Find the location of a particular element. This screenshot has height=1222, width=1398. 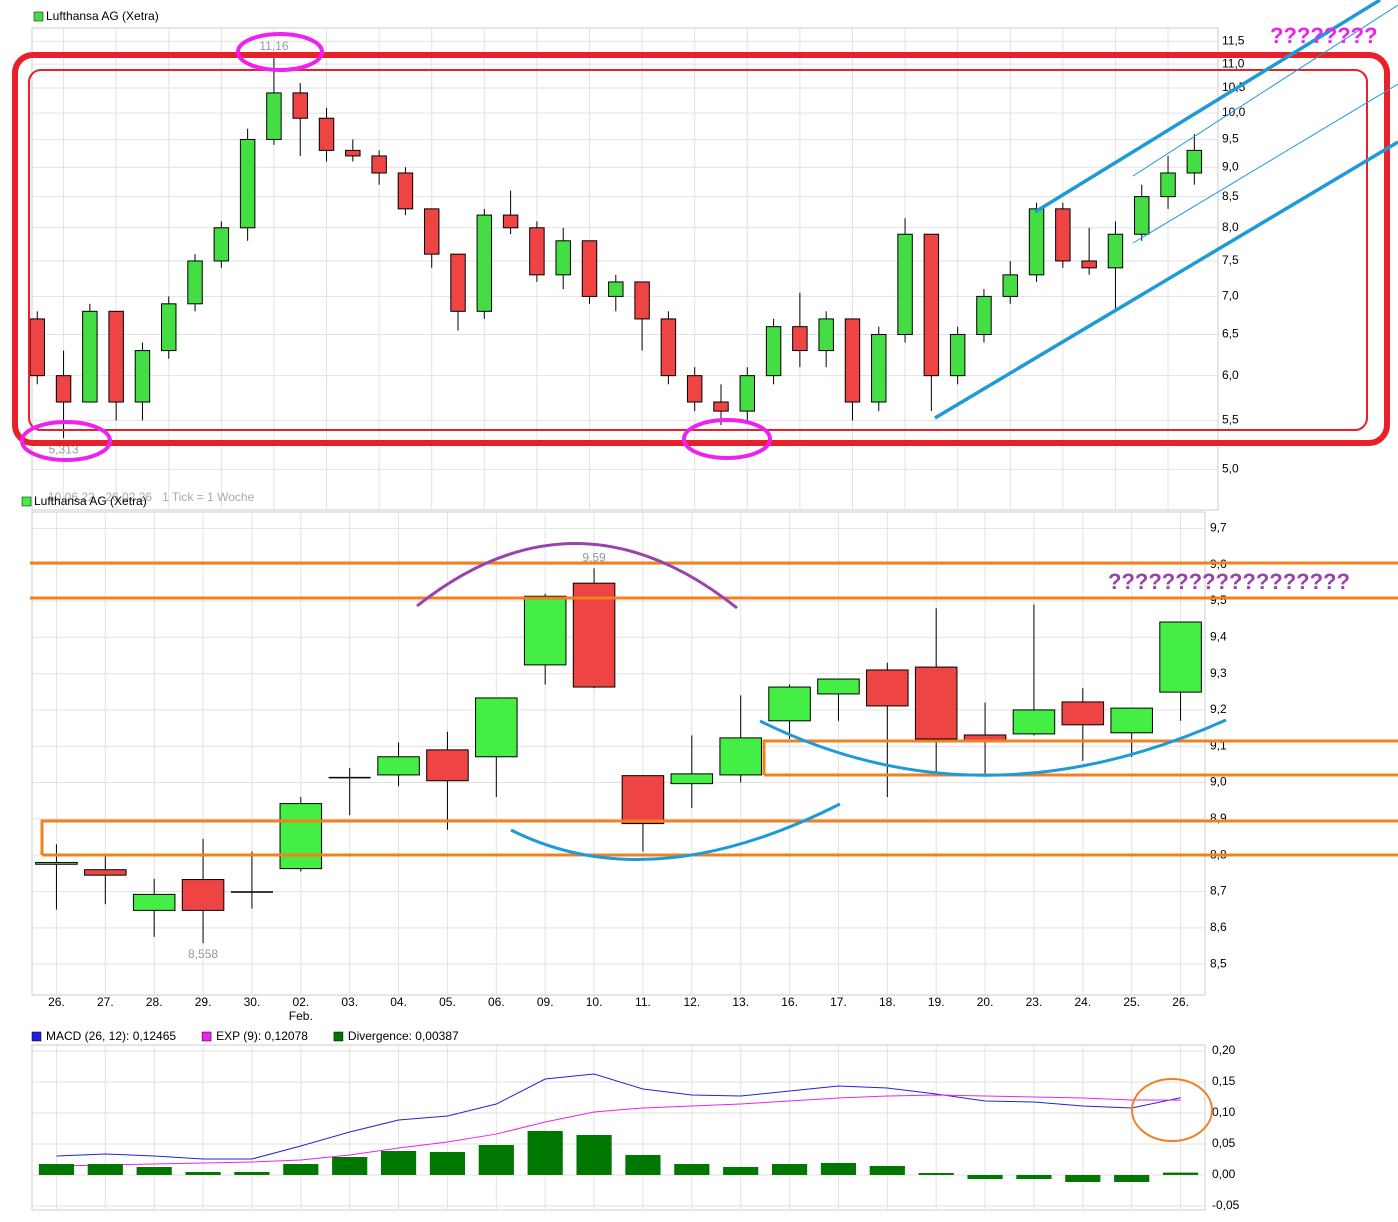

y-tick-label: 5,5 is located at coordinates (1230, 420).